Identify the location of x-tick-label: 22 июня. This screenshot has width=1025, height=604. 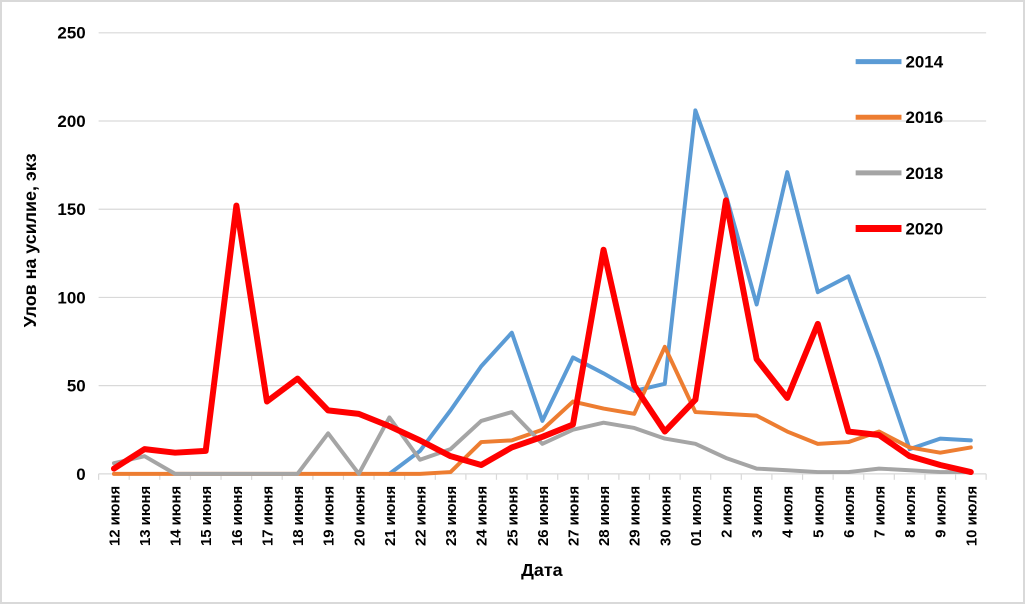
(420, 516).